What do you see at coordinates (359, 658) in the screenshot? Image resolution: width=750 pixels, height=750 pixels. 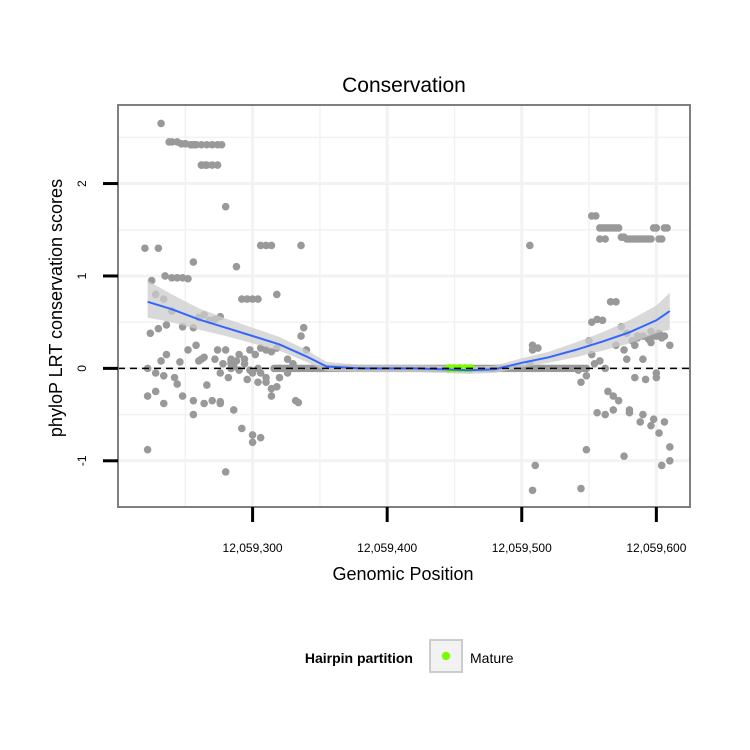 I see `legend-title: Hairpin partition` at bounding box center [359, 658].